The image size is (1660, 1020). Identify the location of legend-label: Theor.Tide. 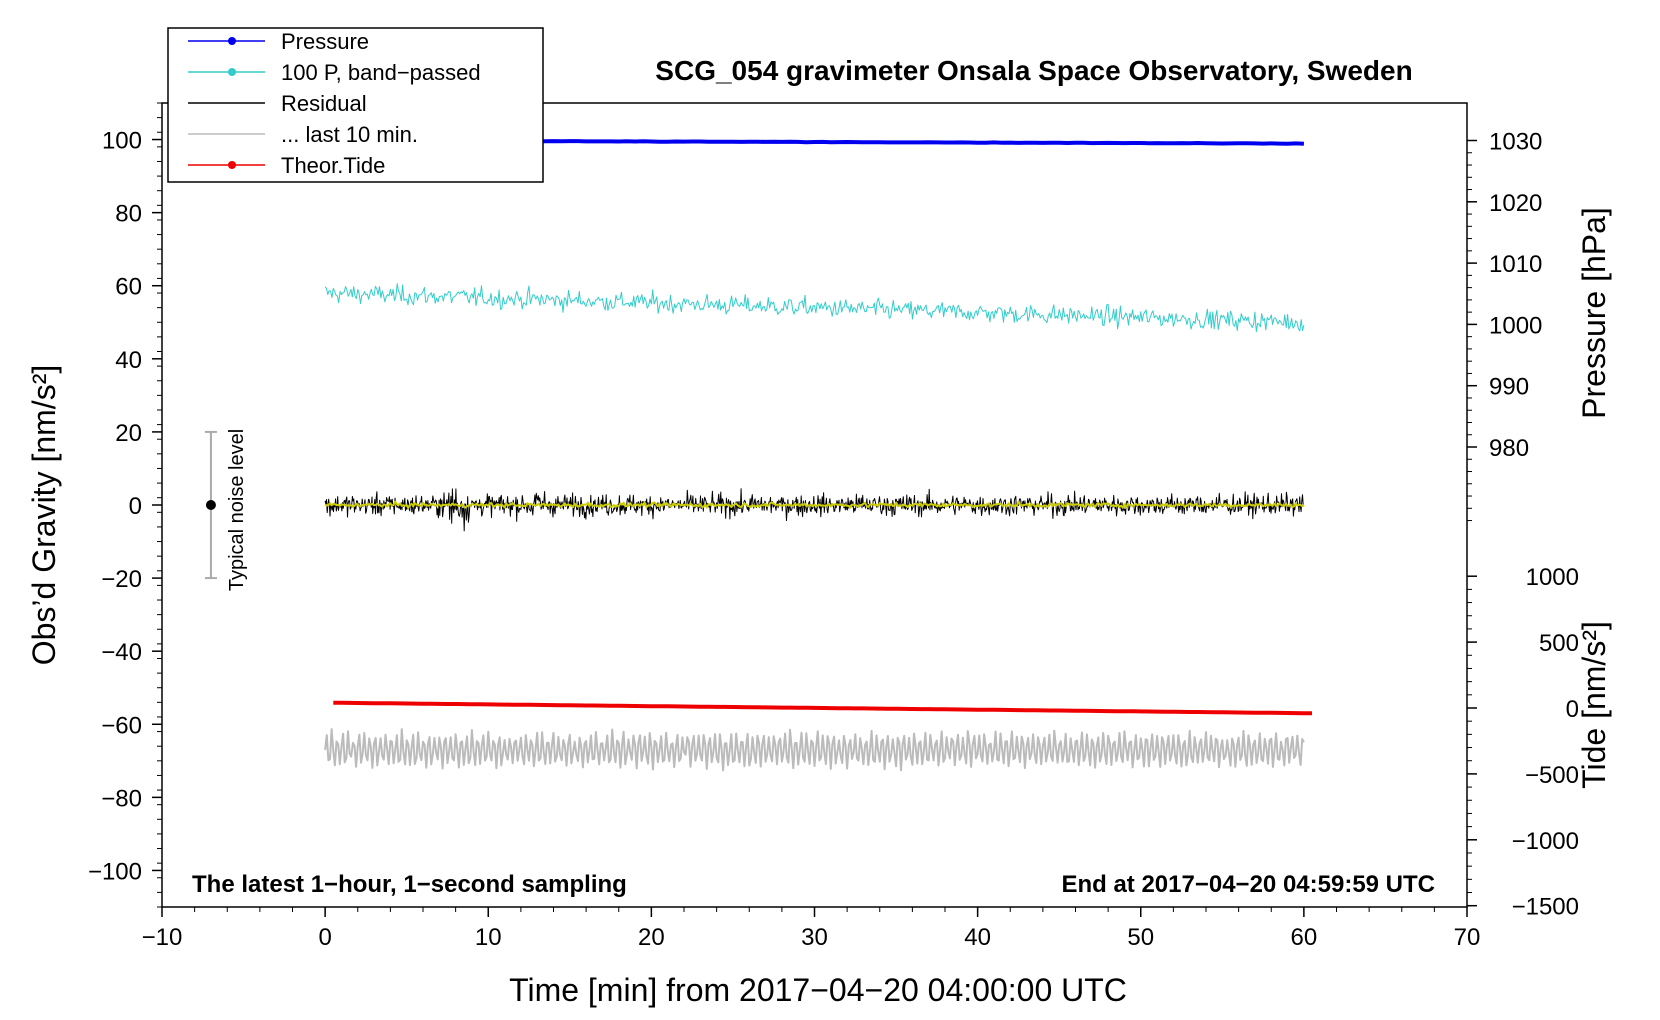
(333, 165).